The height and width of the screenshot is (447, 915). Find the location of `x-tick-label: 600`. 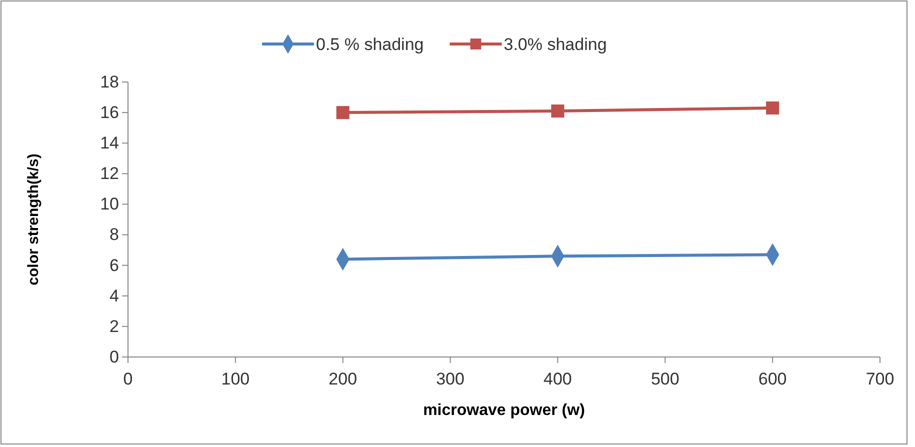

x-tick-label: 600 is located at coordinates (772, 379).